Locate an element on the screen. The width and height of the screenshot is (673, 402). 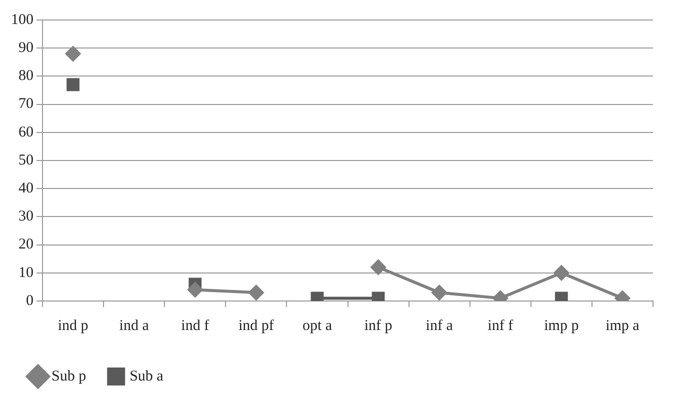
x-tick-label: opt a is located at coordinates (317, 326).